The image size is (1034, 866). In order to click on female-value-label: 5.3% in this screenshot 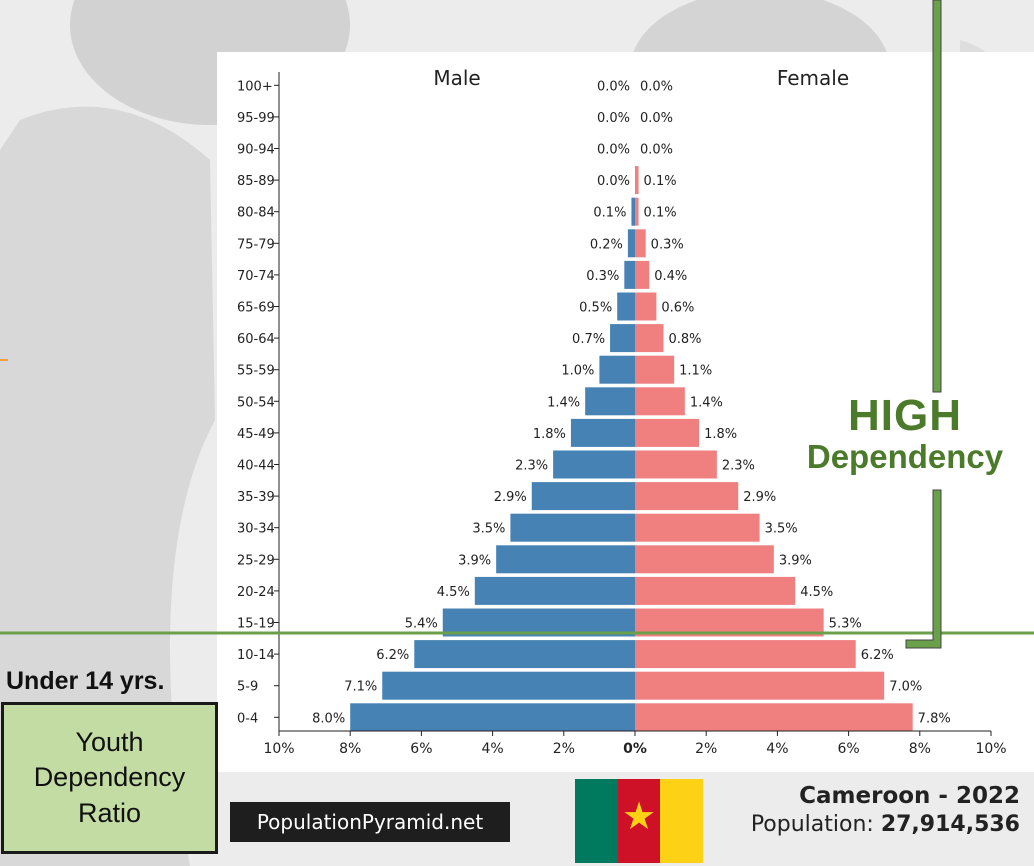, I will do `click(845, 624)`.